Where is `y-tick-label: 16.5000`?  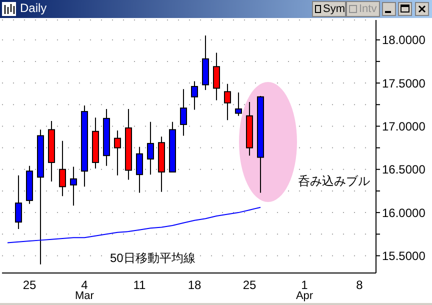
y-tick-label: 16.5000 is located at coordinates (404, 169).